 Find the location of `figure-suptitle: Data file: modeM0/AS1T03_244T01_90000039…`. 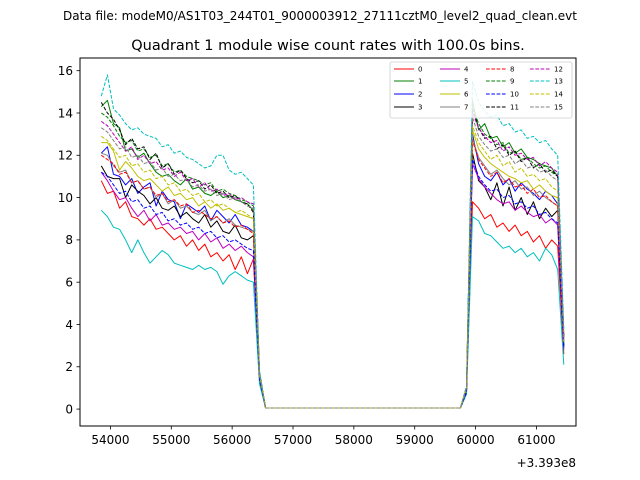

figure-suptitle: Data file: modeM0/AS1T03_244T01_90000039… is located at coordinates (320, 16).